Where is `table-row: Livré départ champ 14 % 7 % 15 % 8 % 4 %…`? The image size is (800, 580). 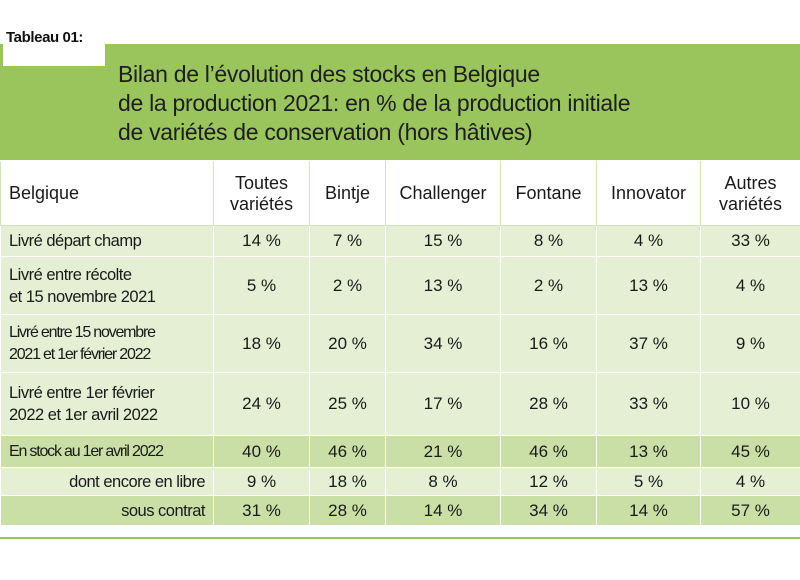 table-row: Livré départ champ 14 % 7 % 15 % 8 % 4 %… is located at coordinates (400, 241).